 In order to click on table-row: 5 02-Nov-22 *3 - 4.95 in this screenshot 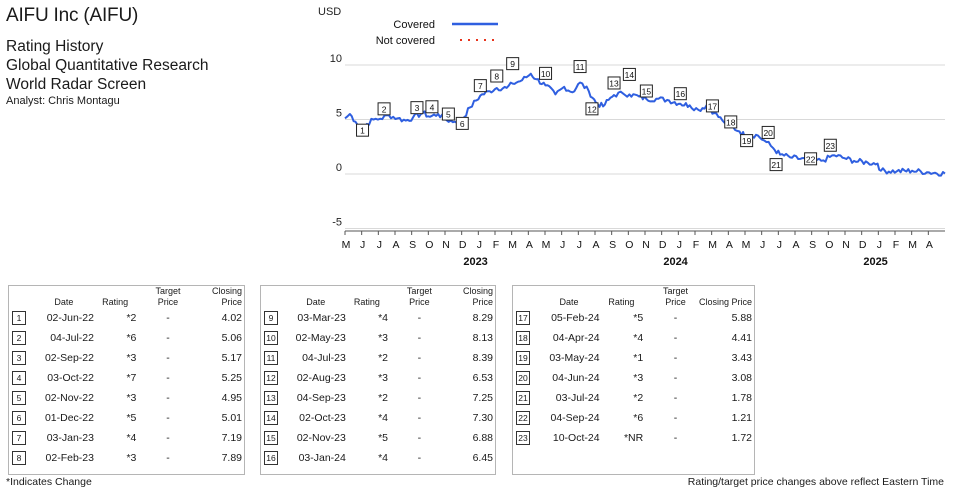, I will do `click(126, 398)`.